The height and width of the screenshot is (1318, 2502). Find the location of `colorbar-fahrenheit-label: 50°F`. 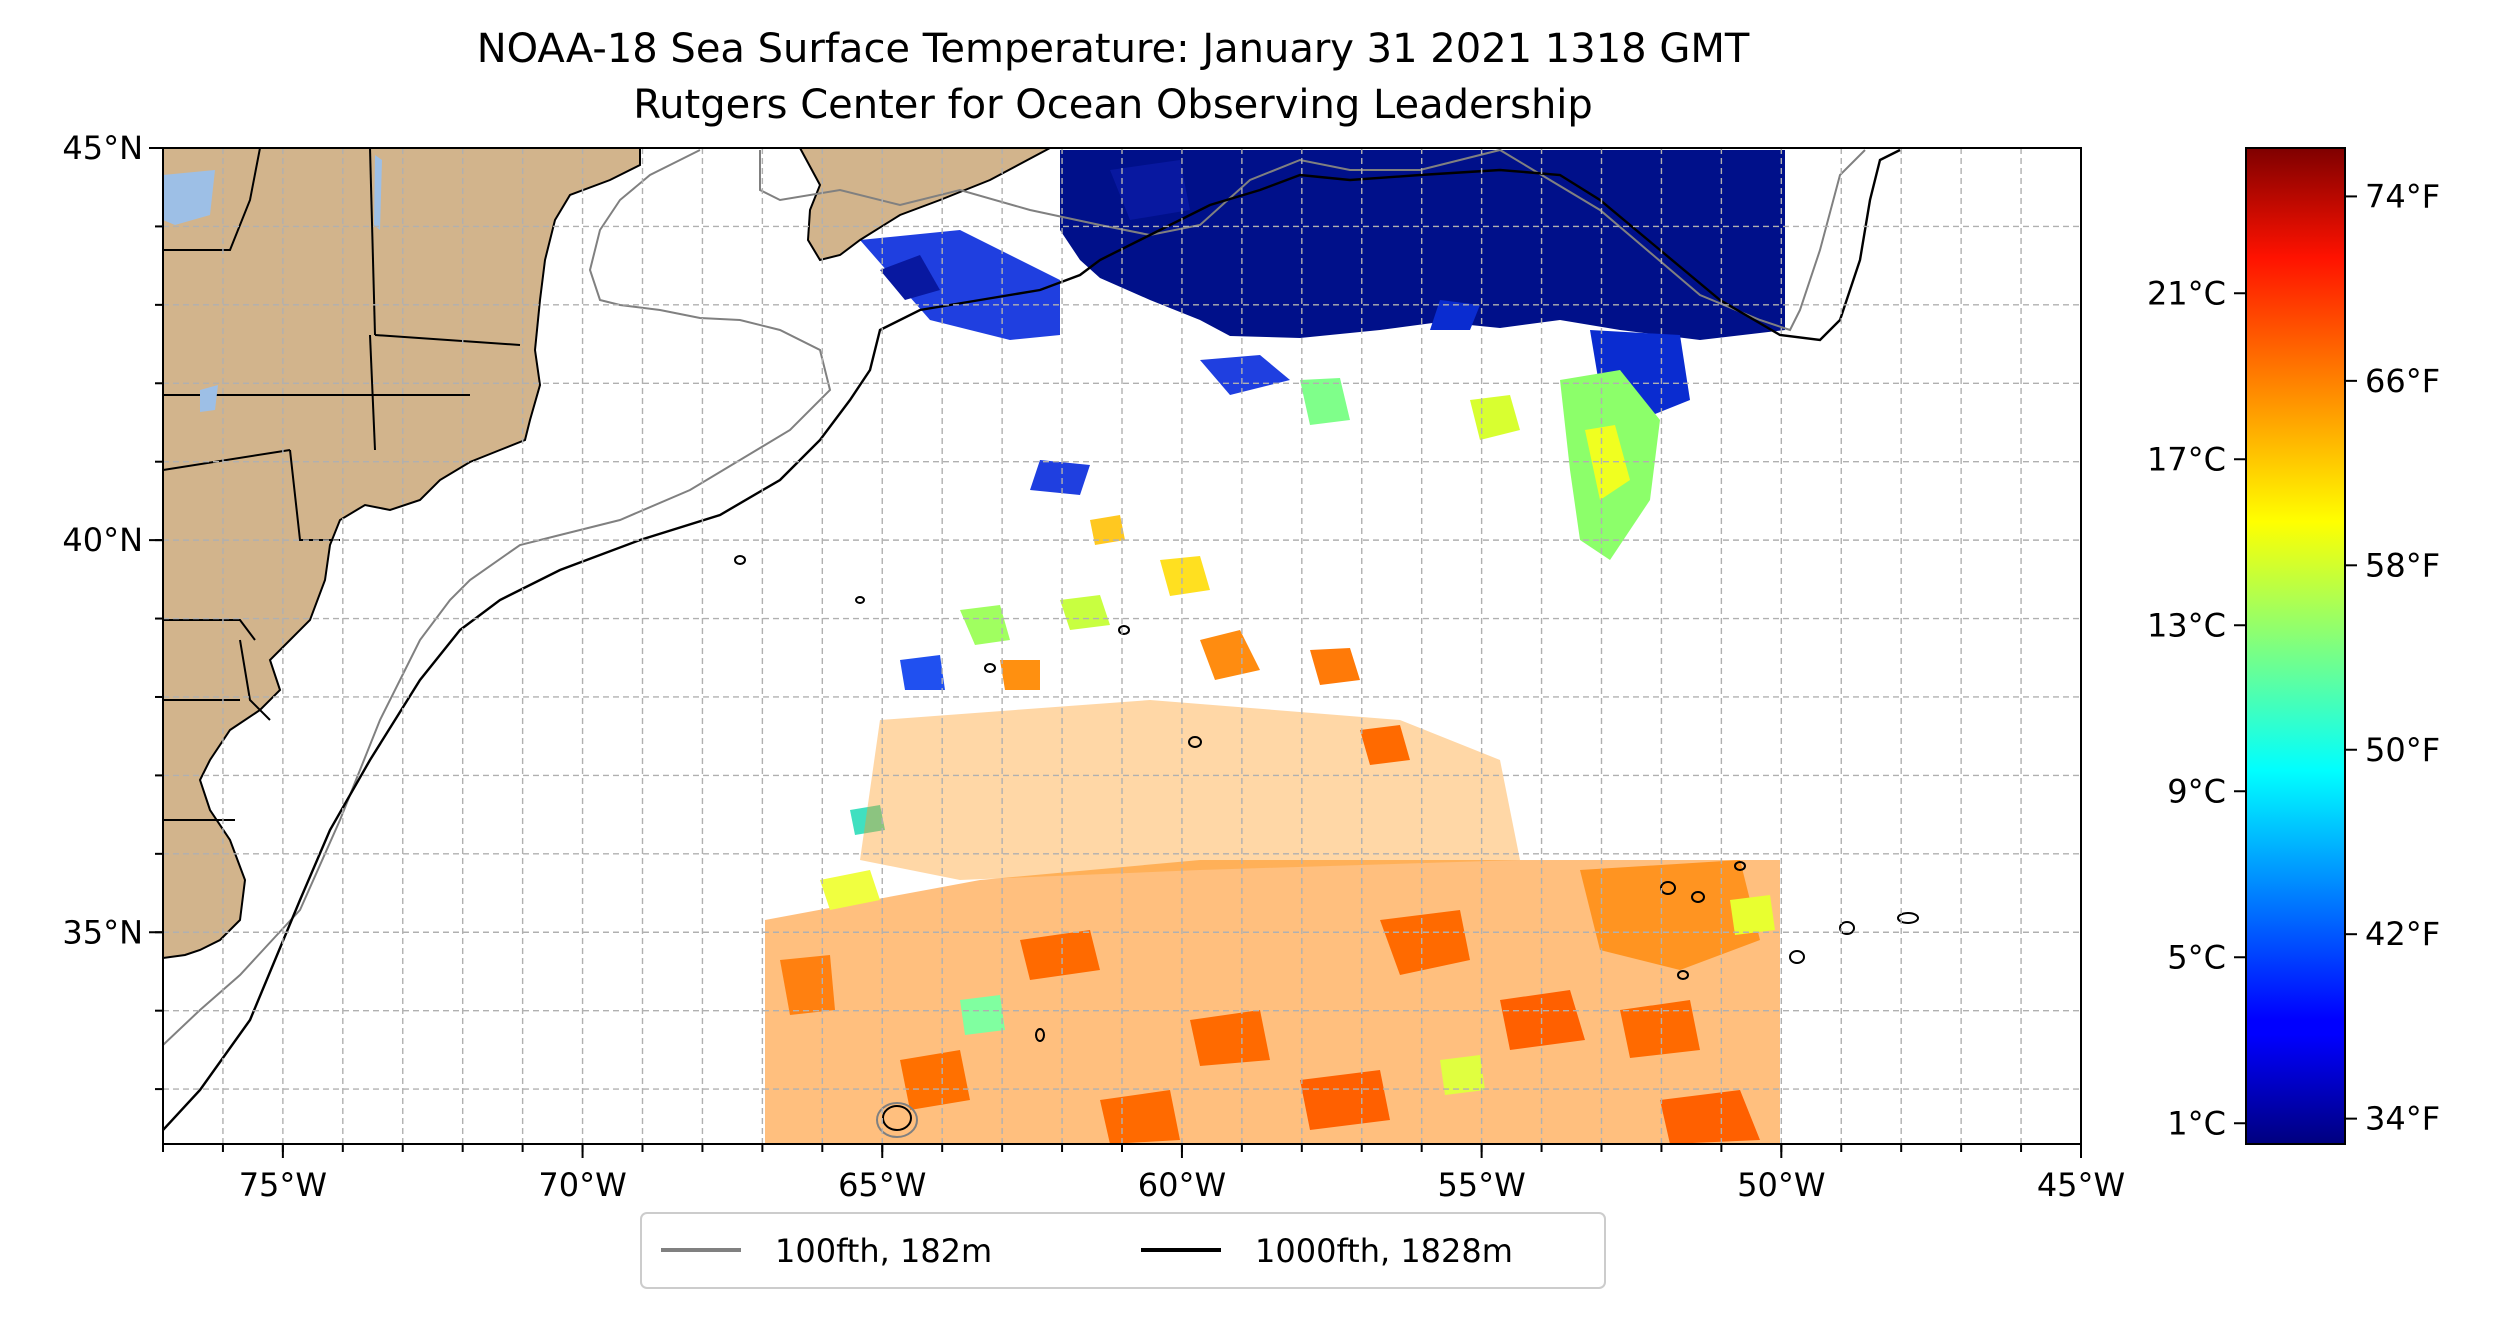

colorbar-fahrenheit-label: 50°F is located at coordinates (2402, 750).